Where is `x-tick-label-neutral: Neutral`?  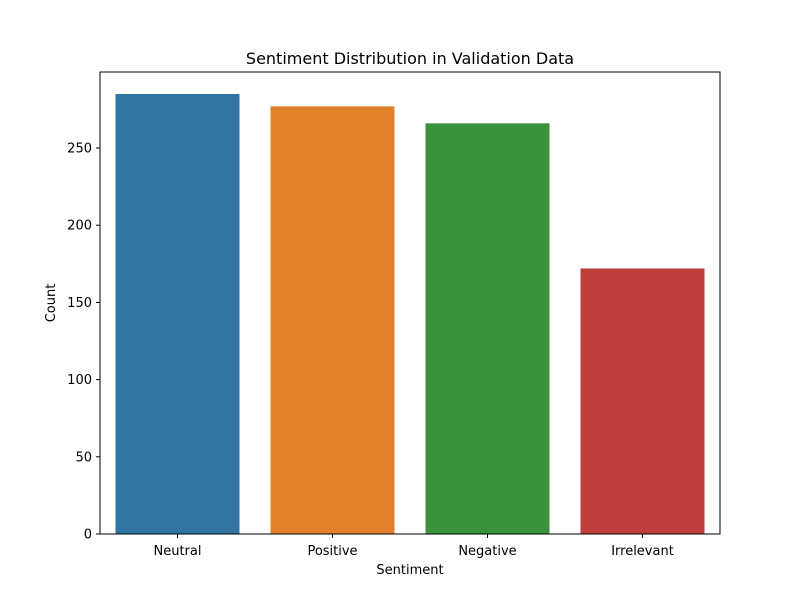
x-tick-label-neutral: Neutral is located at coordinates (178, 551).